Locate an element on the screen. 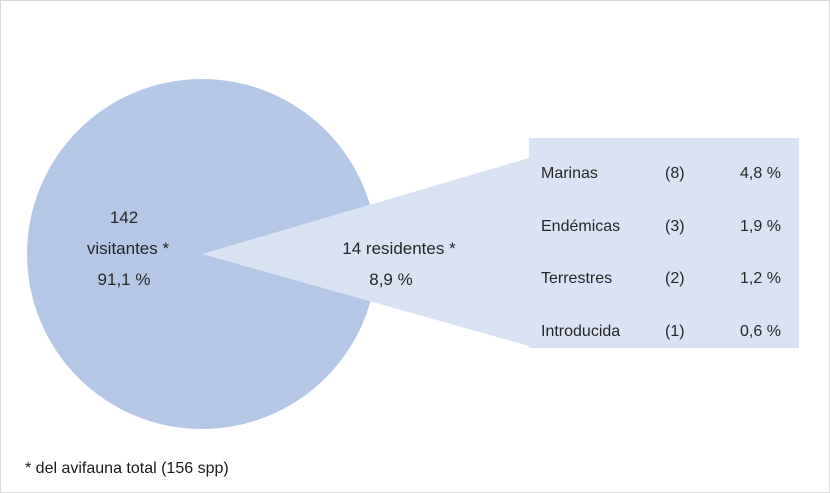  breakdown-count: (3) is located at coordinates (675, 226).